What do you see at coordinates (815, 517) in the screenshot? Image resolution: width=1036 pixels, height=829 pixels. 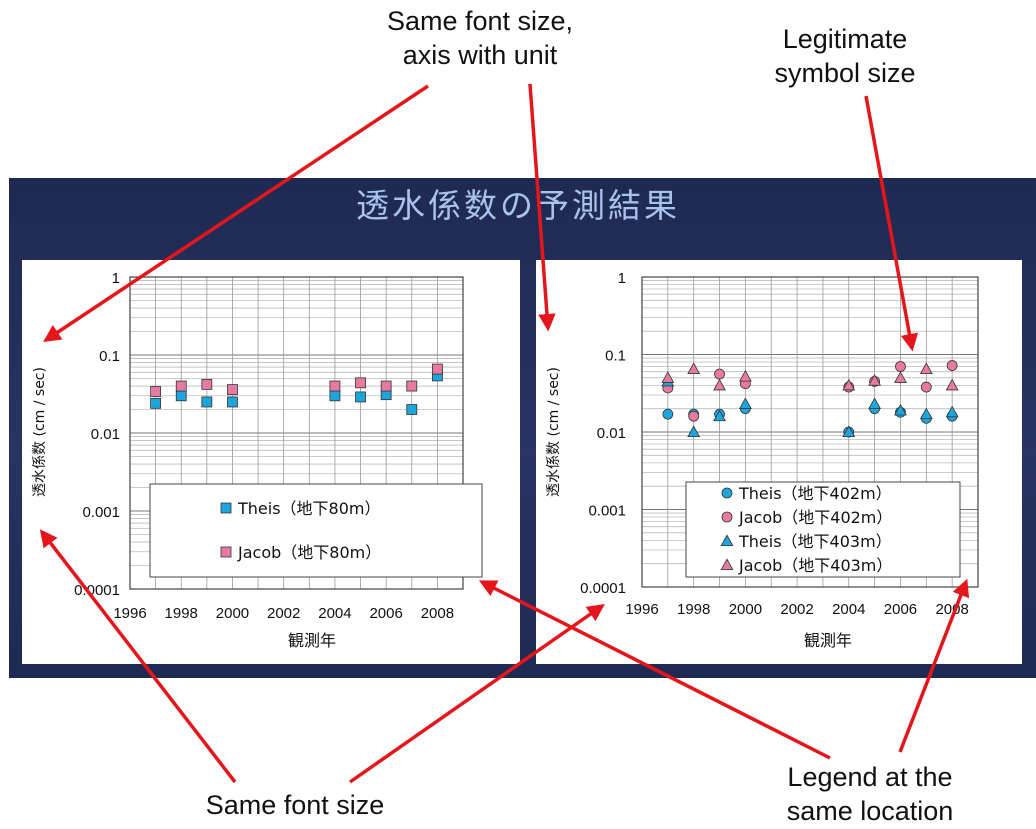 I see `legend-label: Jacob（地下402m）` at bounding box center [815, 517].